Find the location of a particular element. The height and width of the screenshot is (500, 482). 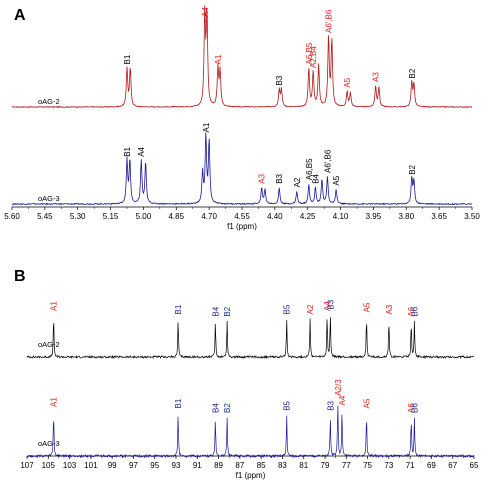

panel-letter-a: A is located at coordinates (20, 15).